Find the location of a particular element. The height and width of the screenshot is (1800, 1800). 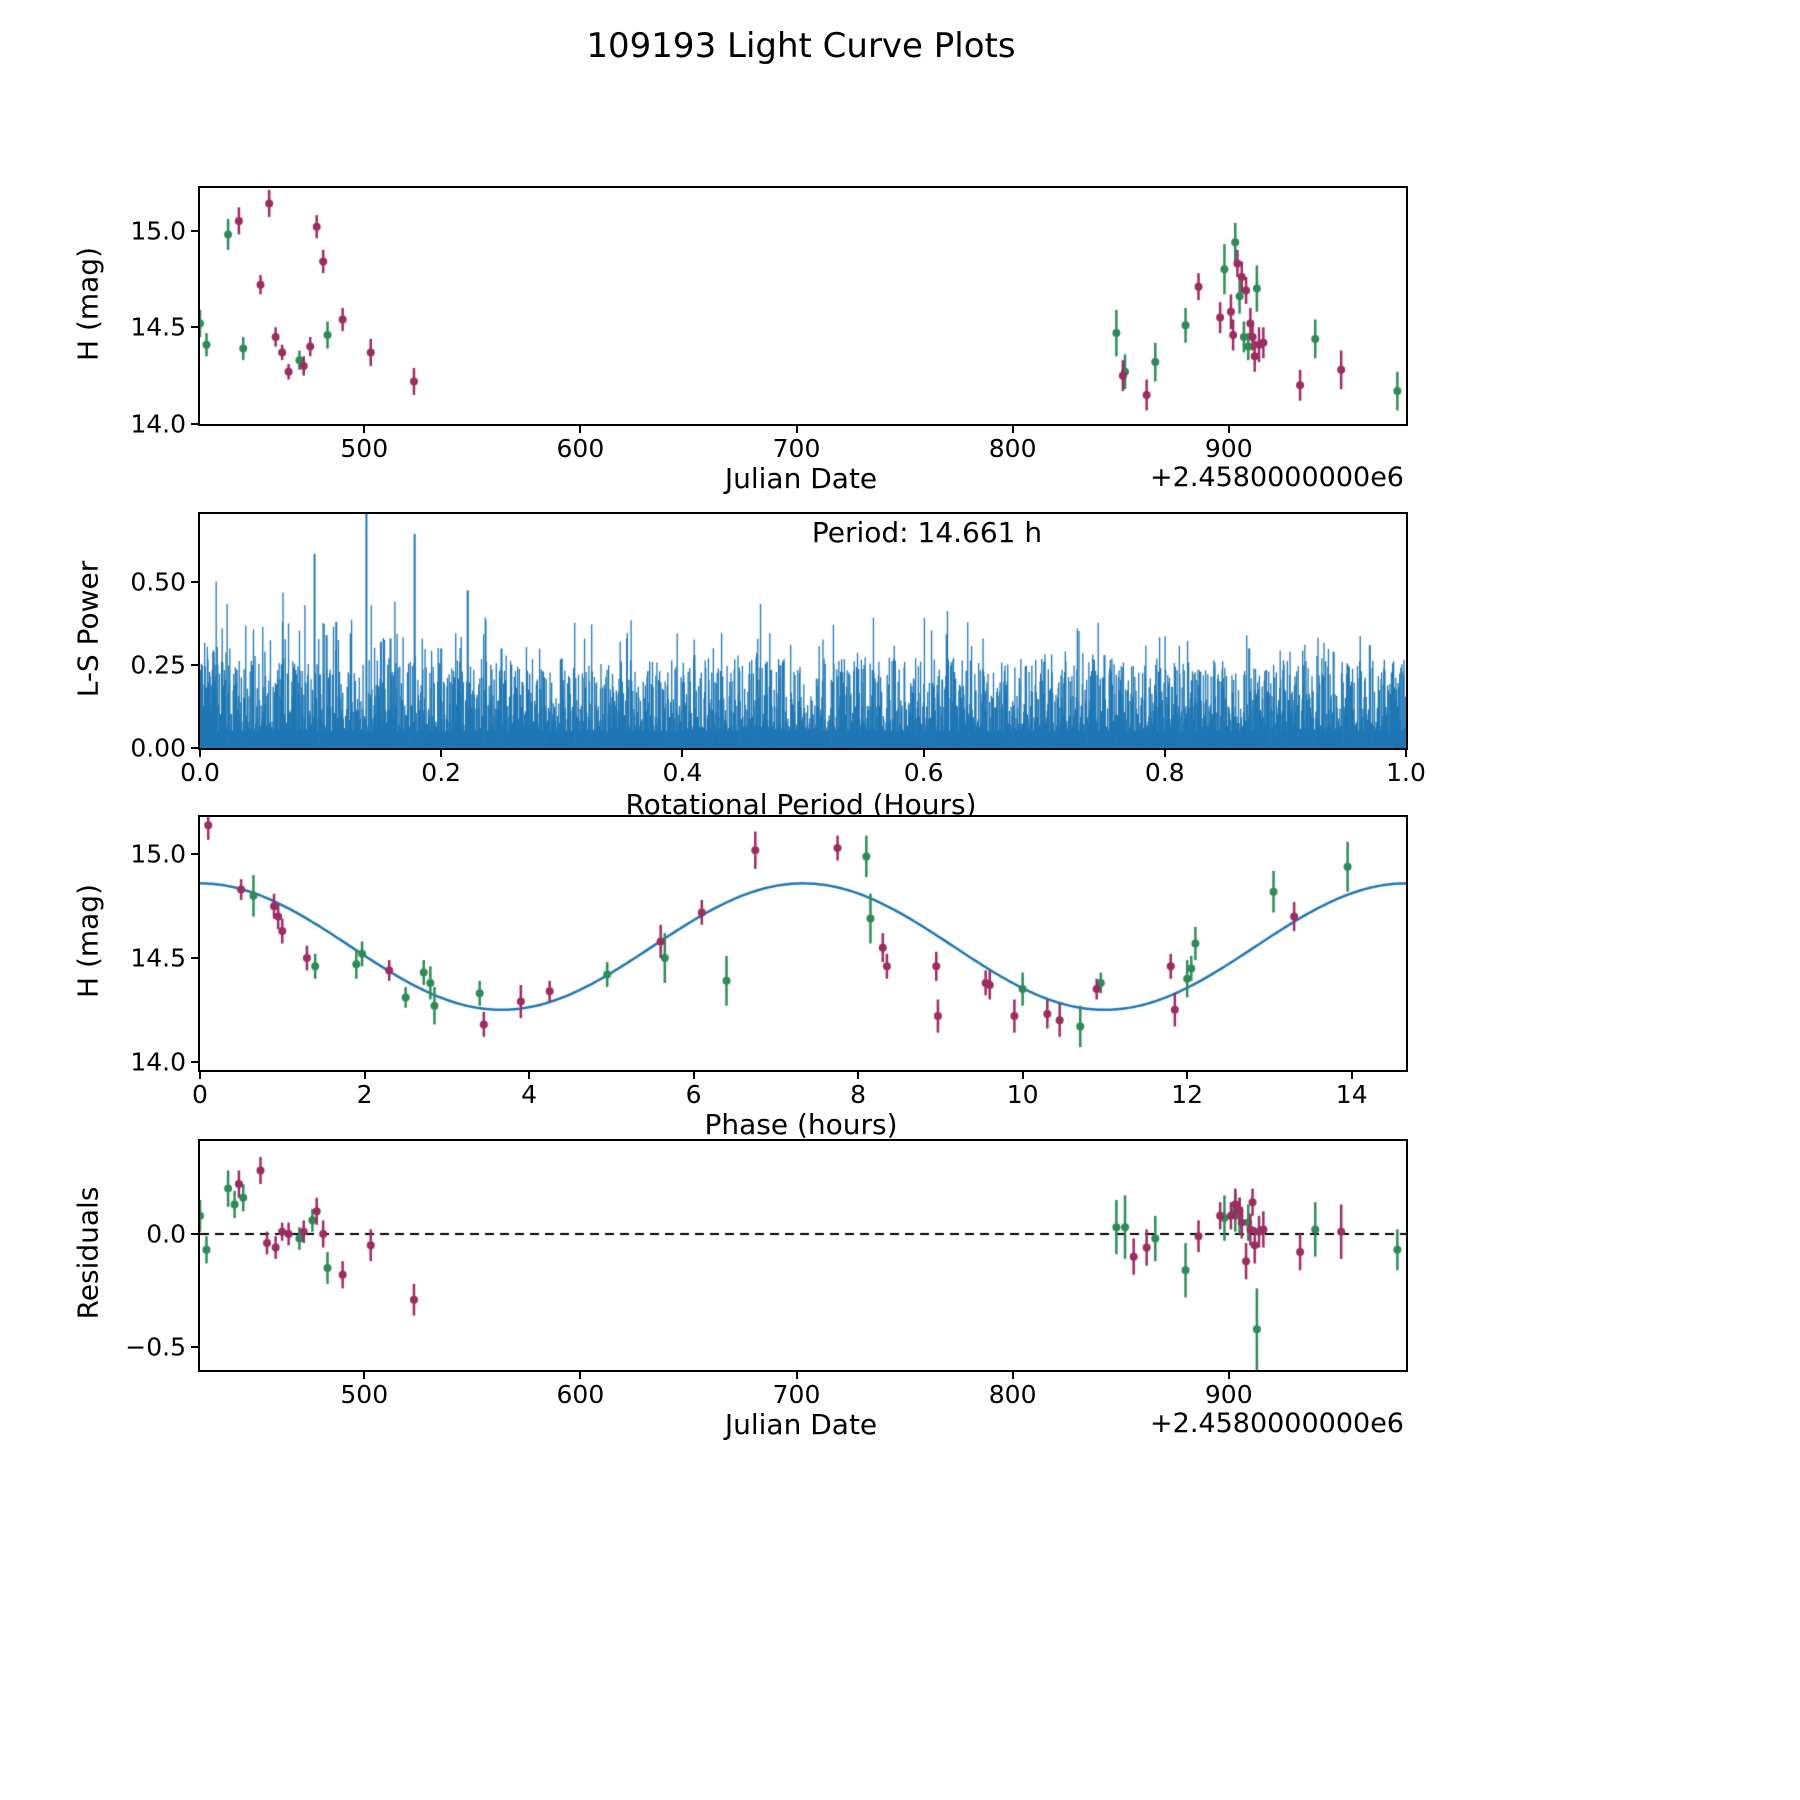

jd-ylabel: H (mag) is located at coordinates (88, 304).